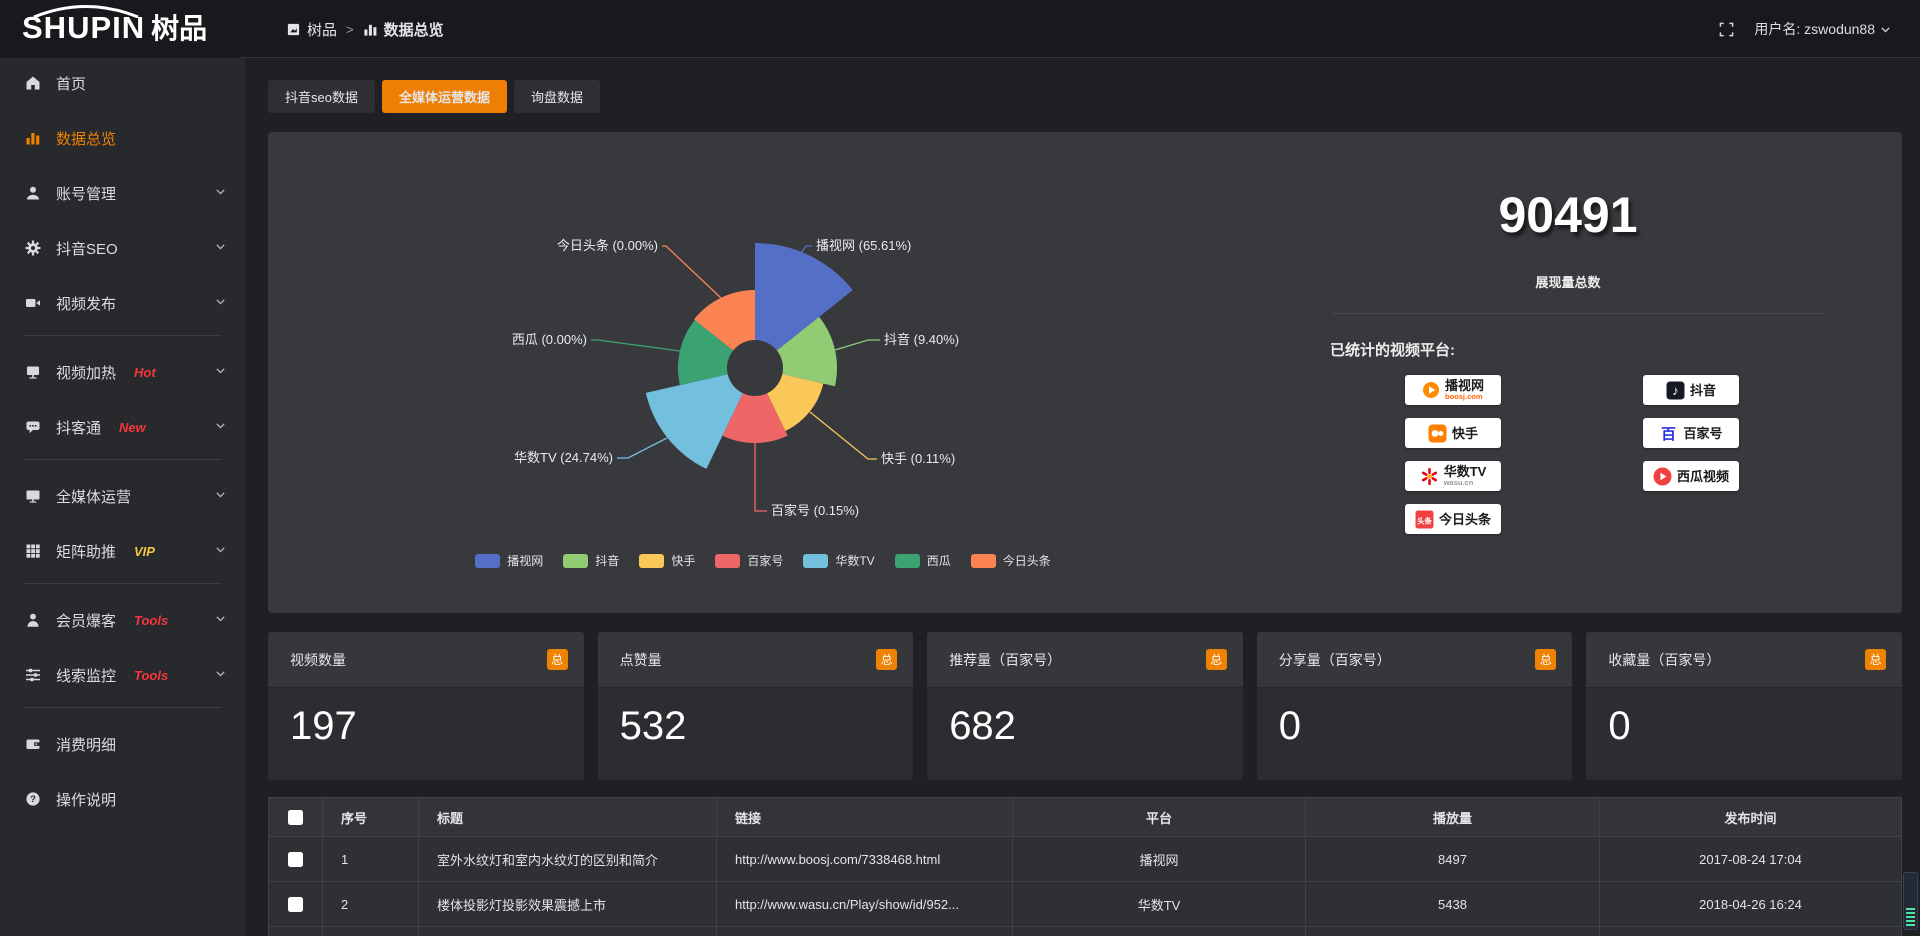 The height and width of the screenshot is (936, 1920). Describe the element at coordinates (403, 29) in the screenshot. I see `breadcrumb-item: 数据总览` at that location.